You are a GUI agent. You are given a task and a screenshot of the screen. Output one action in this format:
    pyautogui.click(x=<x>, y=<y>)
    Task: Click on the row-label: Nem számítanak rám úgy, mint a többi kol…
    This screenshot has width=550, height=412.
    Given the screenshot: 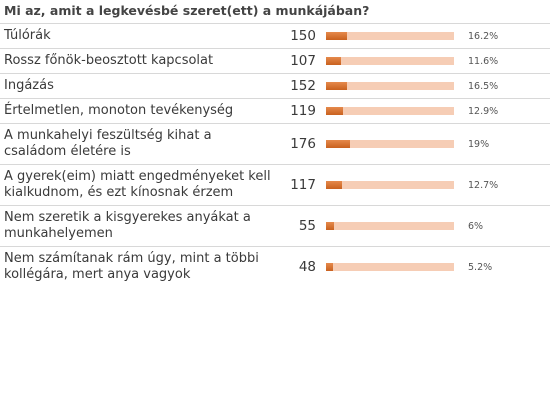 What is the action you would take?
    pyautogui.click(x=131, y=266)
    